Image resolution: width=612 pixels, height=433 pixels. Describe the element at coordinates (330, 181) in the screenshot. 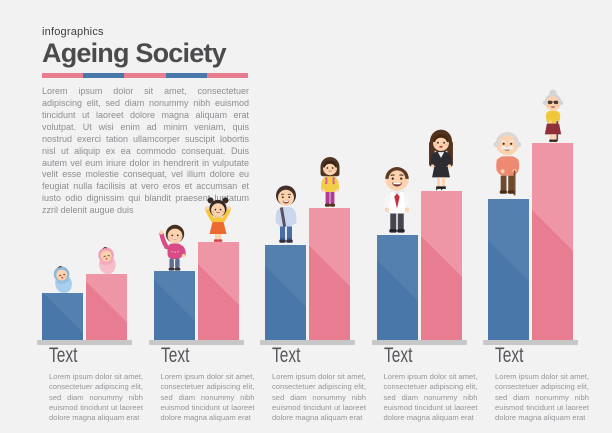

I see `teen-girl-icon` at that location.